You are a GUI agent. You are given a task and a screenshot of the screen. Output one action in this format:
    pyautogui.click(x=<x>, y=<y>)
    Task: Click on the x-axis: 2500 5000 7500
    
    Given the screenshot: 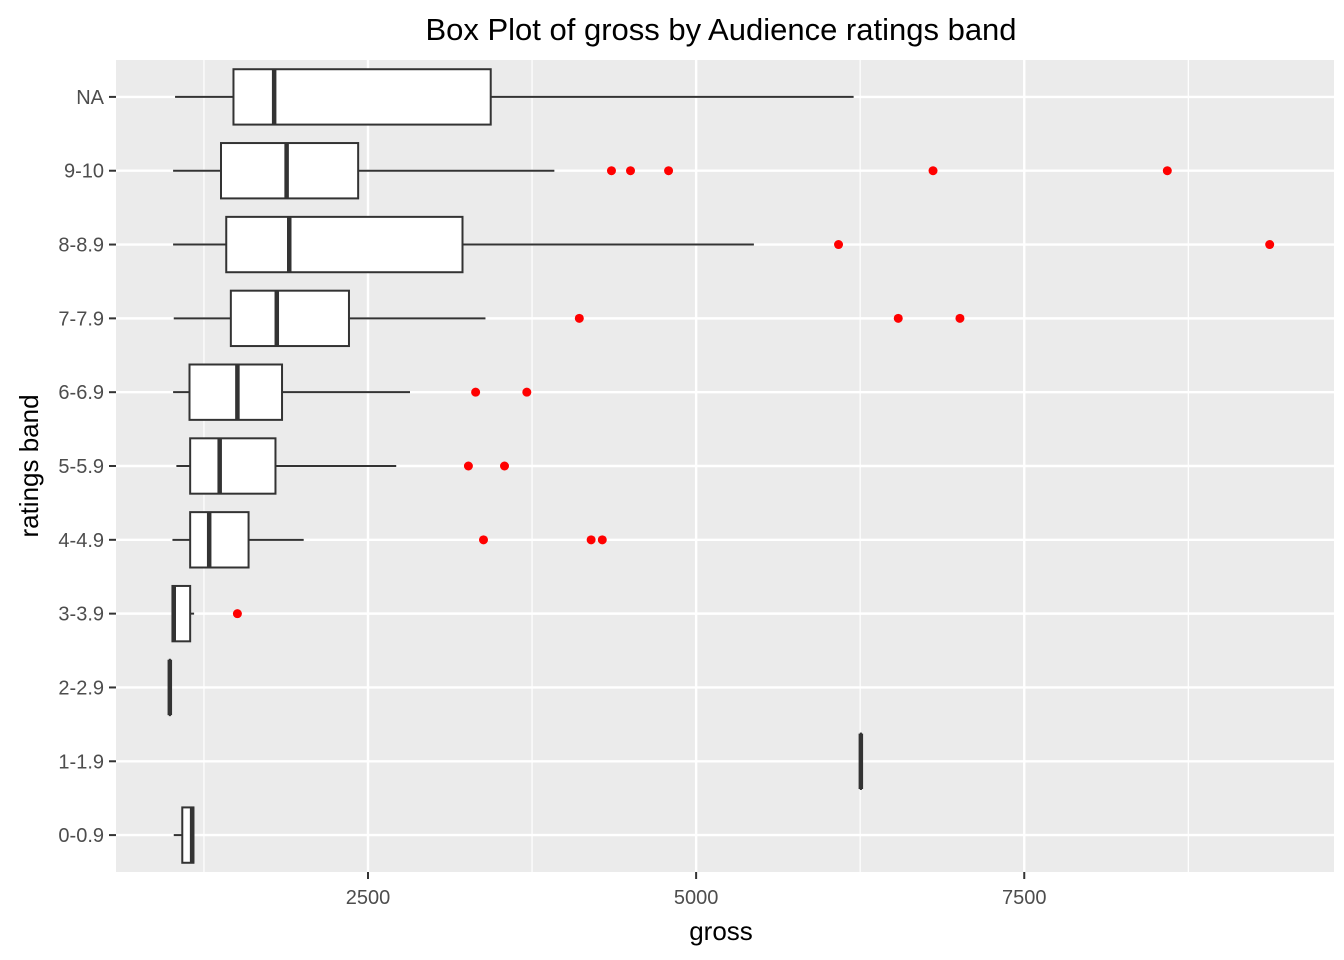 What is the action you would take?
    pyautogui.click(x=696, y=890)
    